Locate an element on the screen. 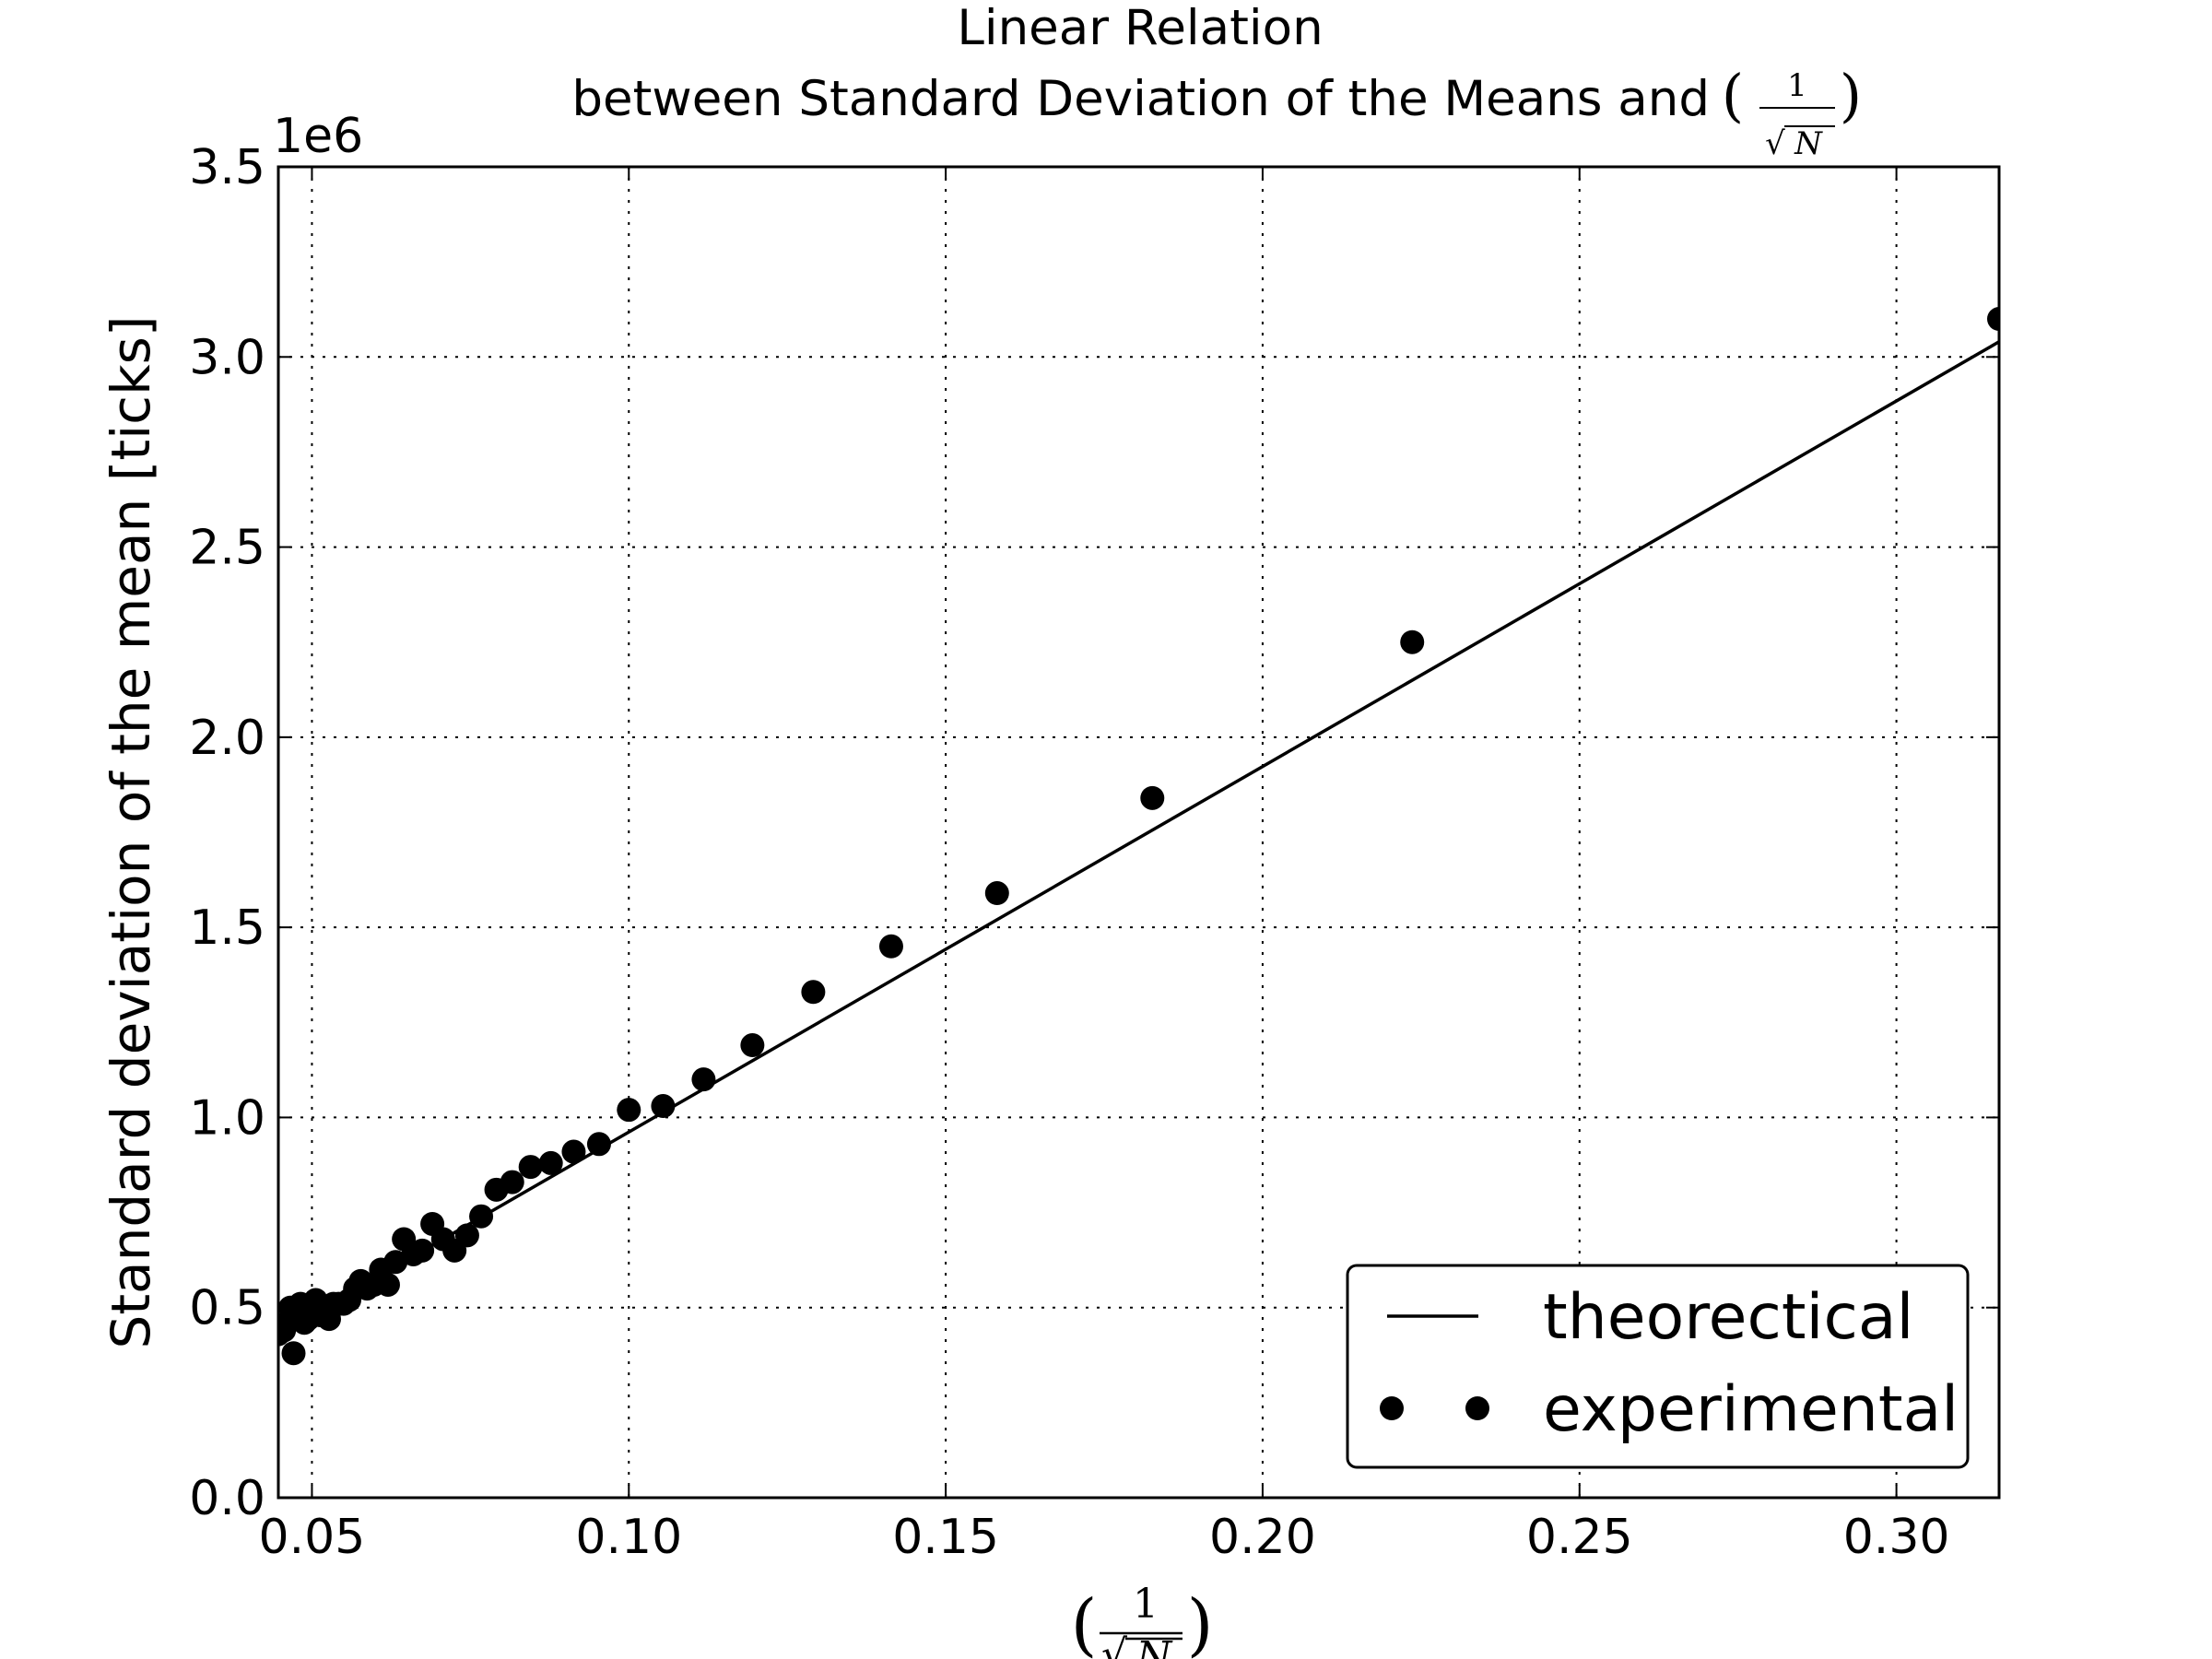  y-tick-label: 3.5 is located at coordinates (227, 167).